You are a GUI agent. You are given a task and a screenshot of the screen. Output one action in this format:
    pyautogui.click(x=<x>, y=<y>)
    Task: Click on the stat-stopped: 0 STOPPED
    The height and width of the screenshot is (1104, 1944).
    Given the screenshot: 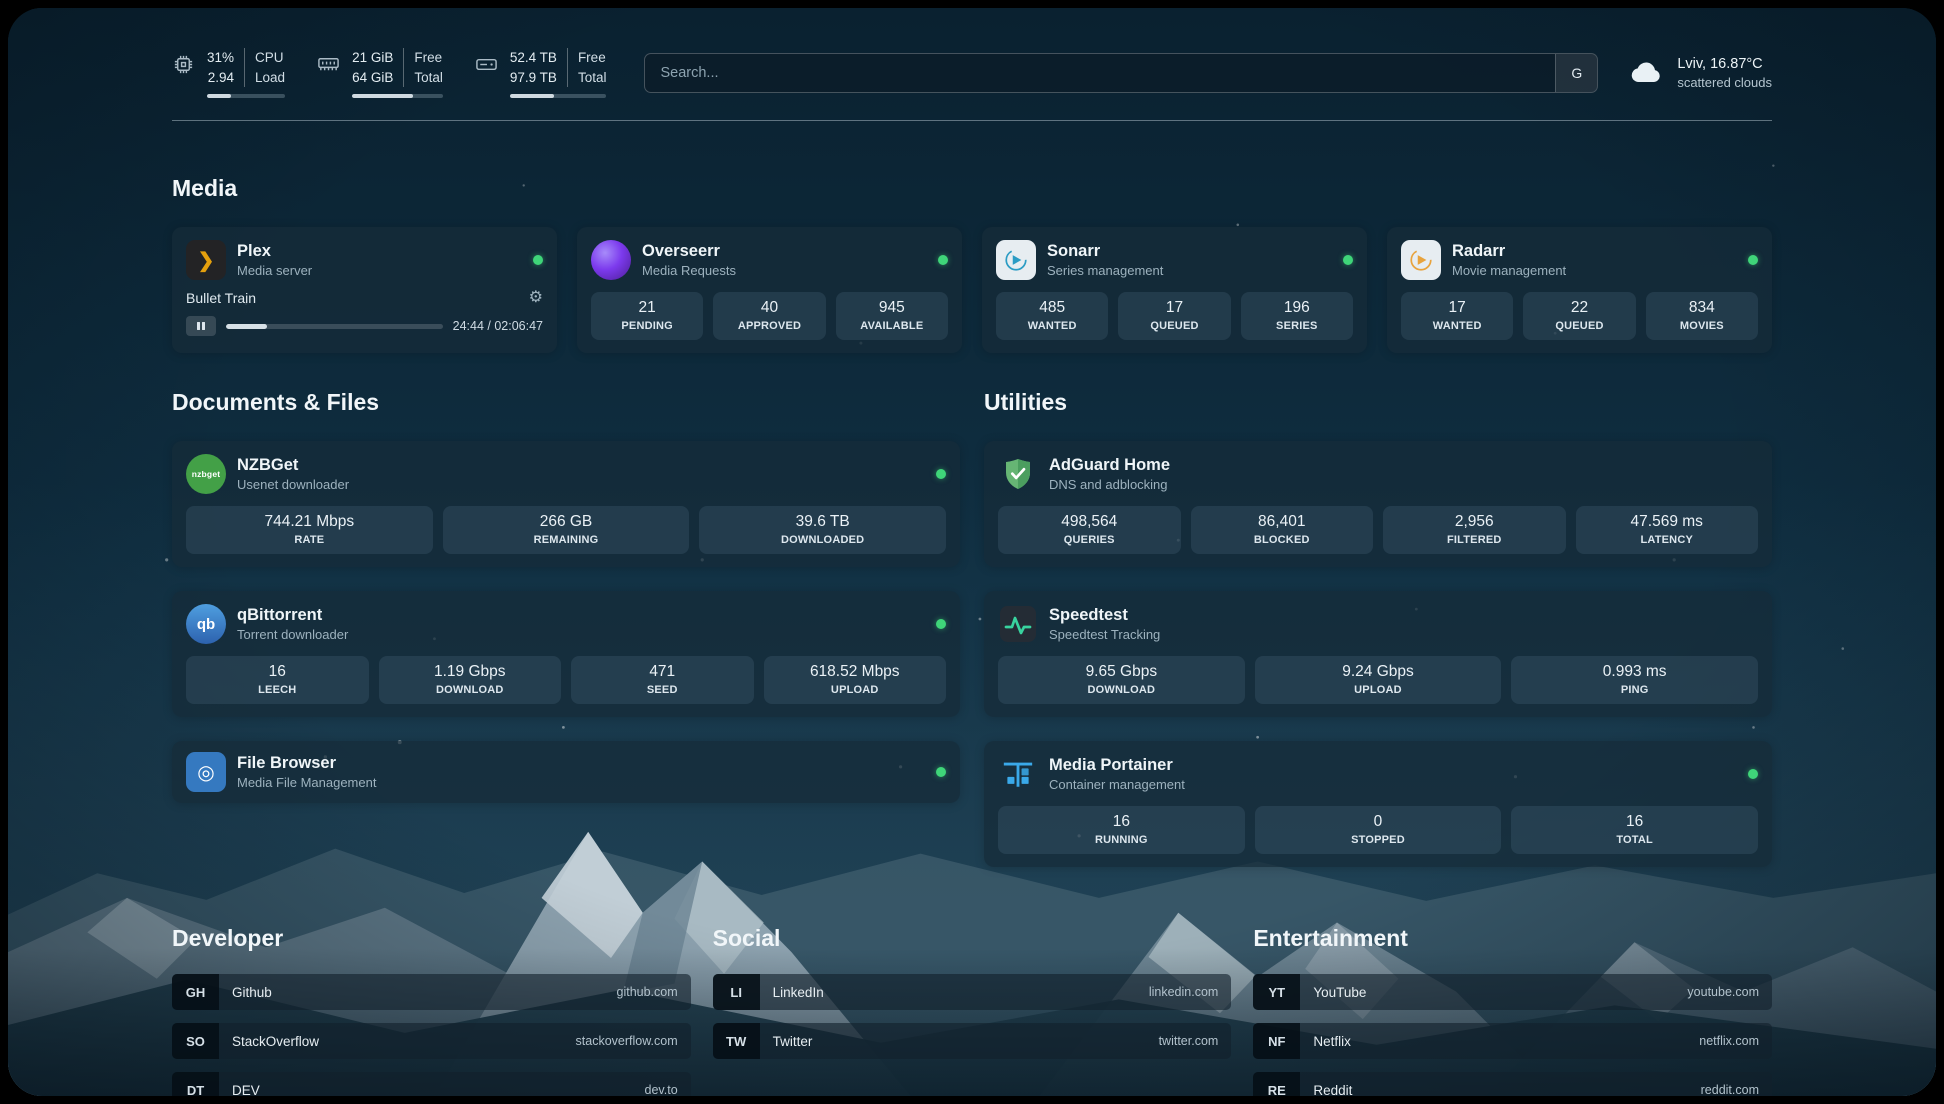 What is the action you would take?
    pyautogui.click(x=1378, y=830)
    